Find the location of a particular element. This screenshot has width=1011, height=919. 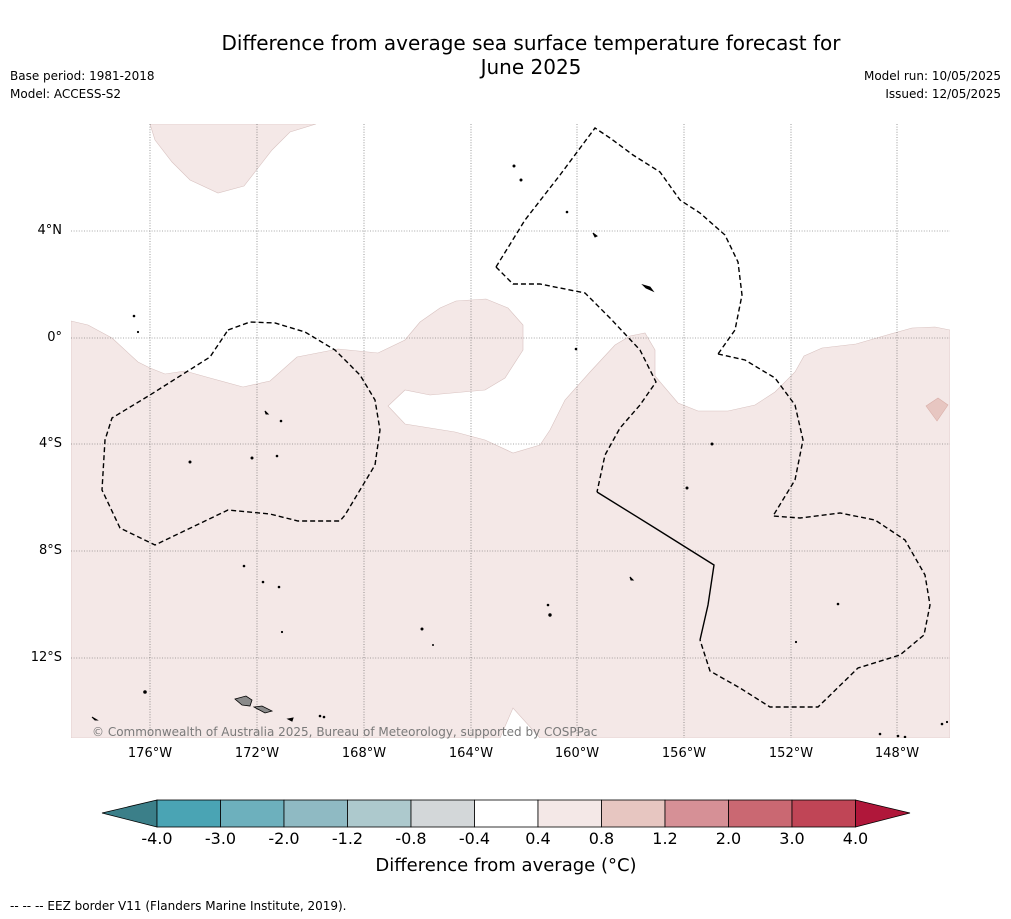

colorbar-arrow-high is located at coordinates (883, 813).